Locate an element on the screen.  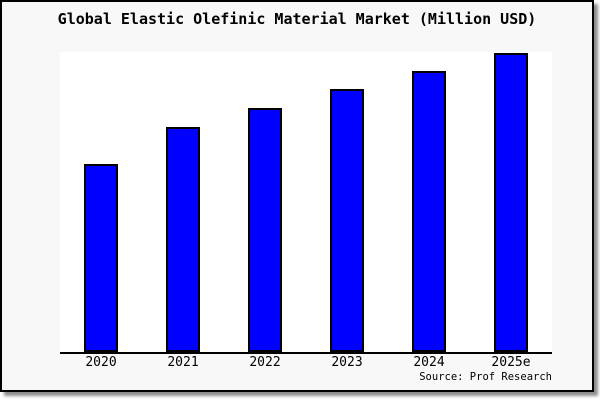
bar-2022 is located at coordinates (265, 230).